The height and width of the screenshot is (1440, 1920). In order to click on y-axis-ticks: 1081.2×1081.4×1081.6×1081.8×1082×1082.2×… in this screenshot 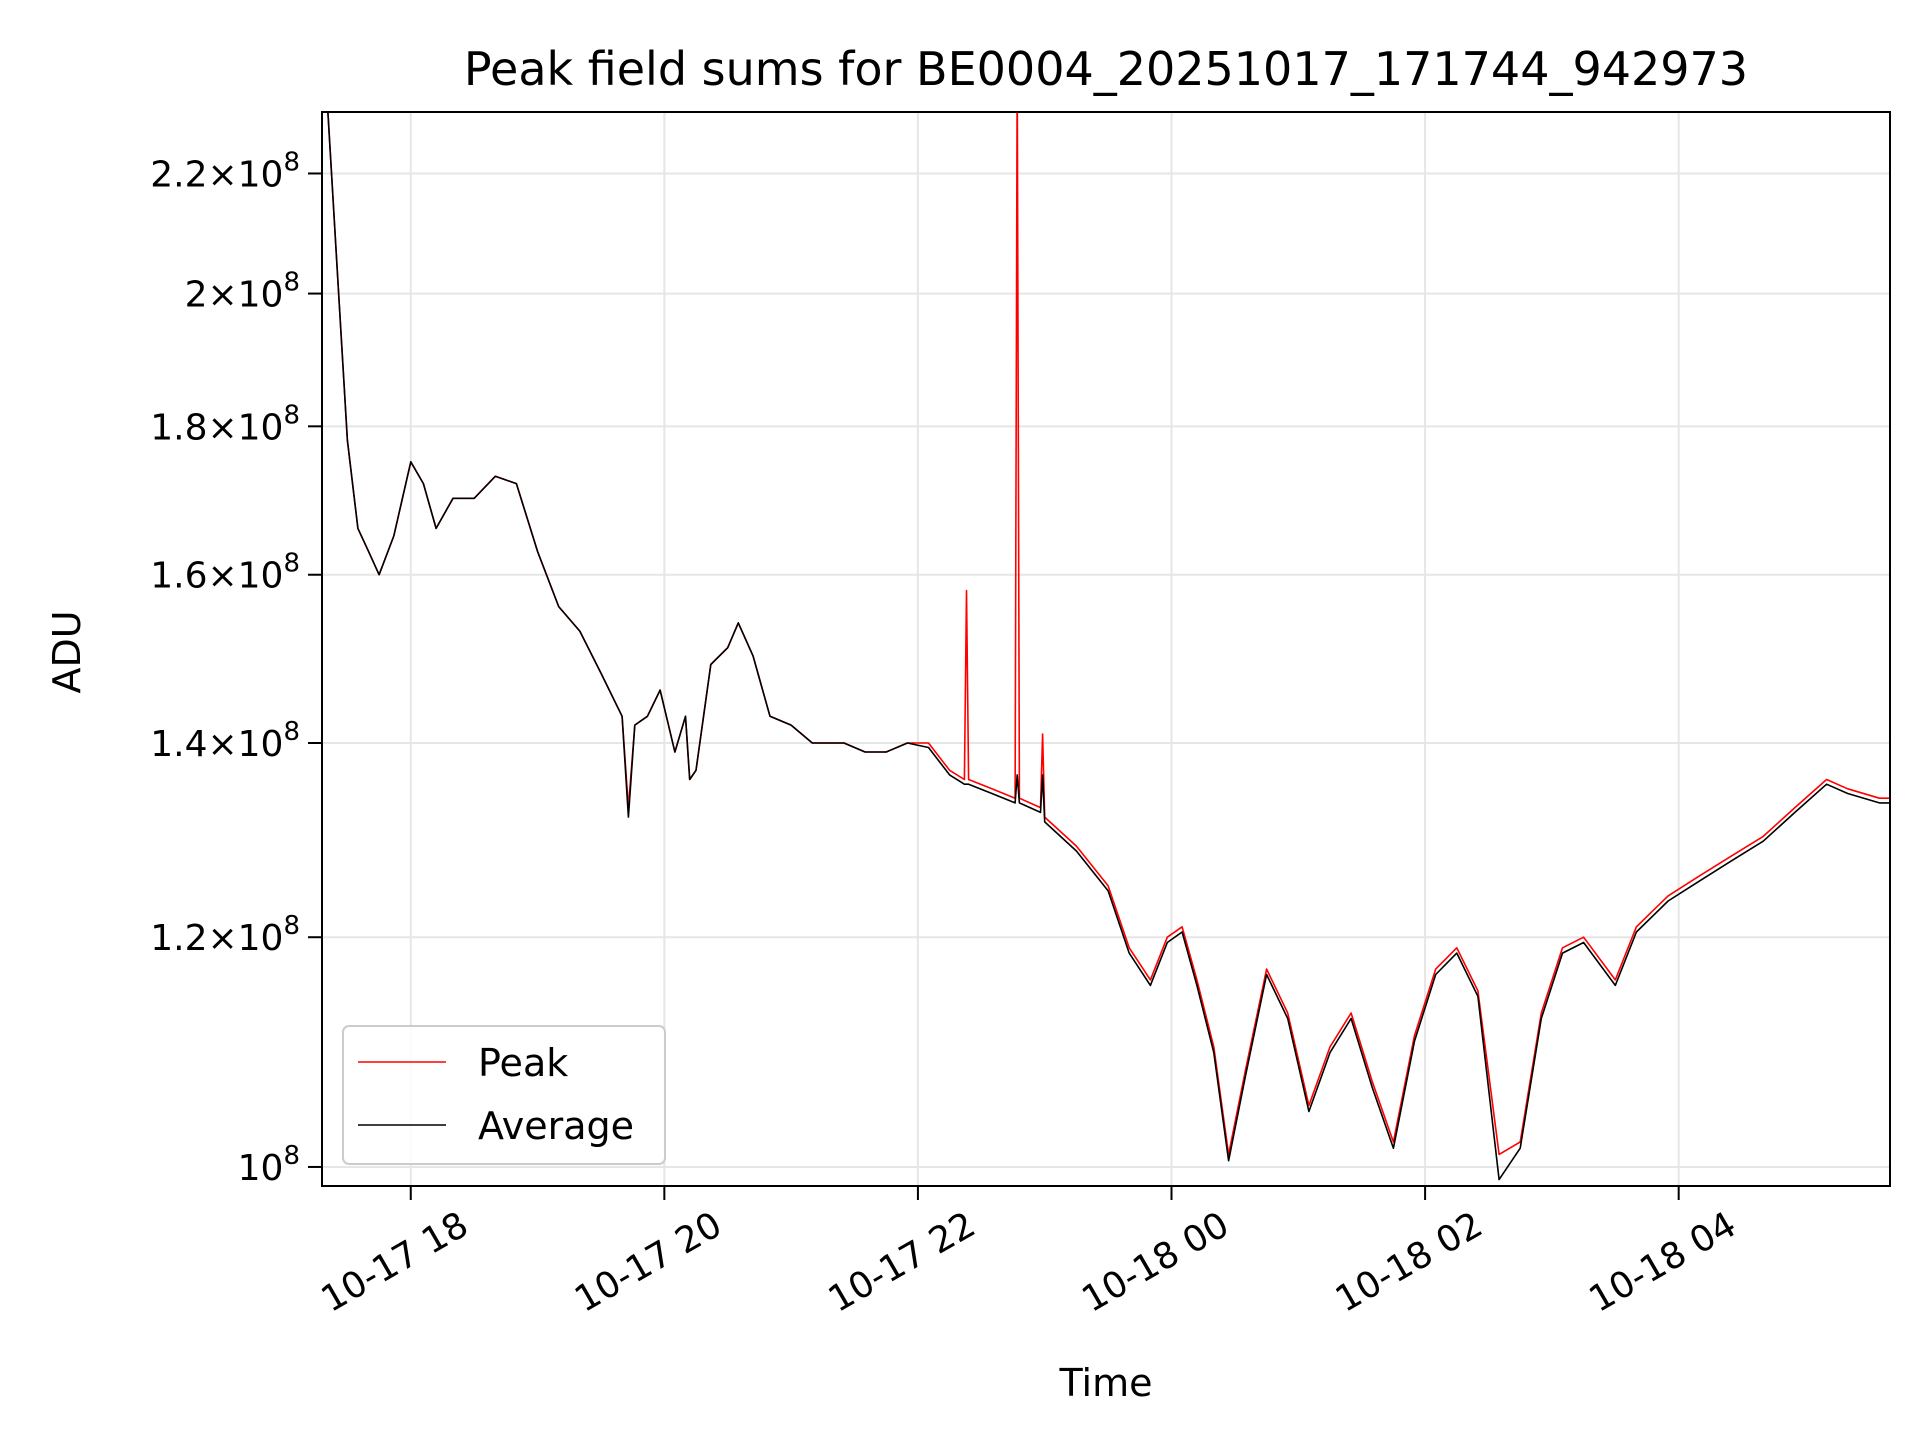, I will do `click(236, 668)`.